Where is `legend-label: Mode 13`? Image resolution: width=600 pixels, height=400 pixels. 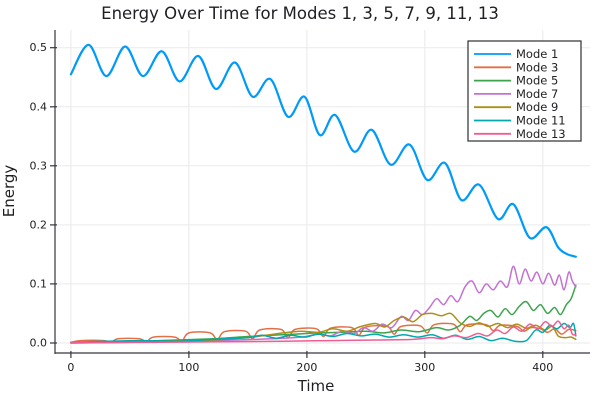
legend-label: Mode 13 is located at coordinates (541, 134).